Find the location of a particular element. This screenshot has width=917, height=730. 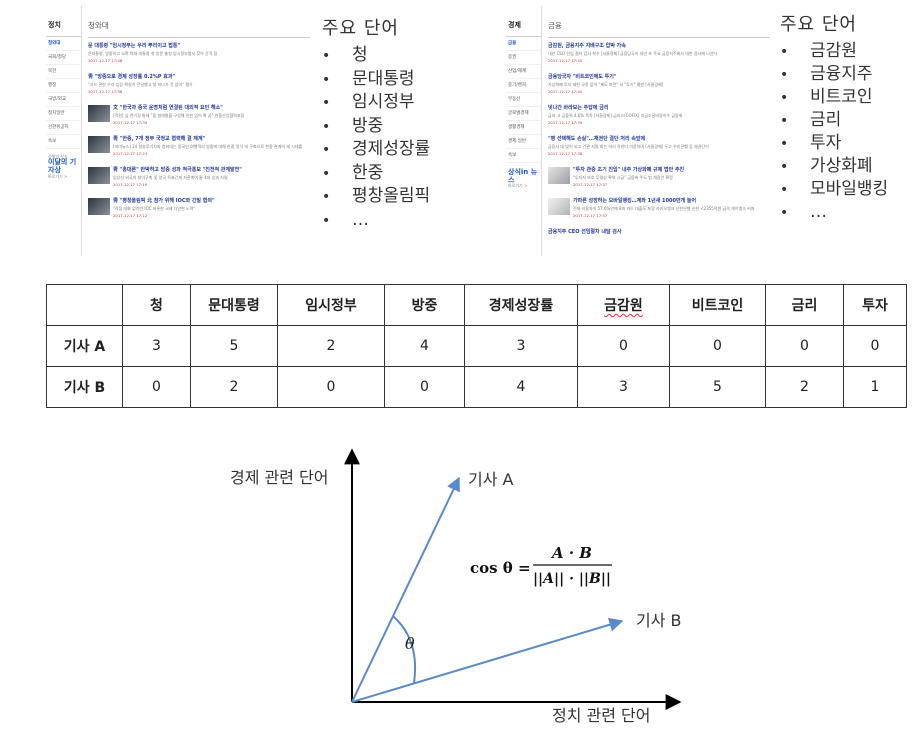

keyword-item: • 청 is located at coordinates (376, 56).